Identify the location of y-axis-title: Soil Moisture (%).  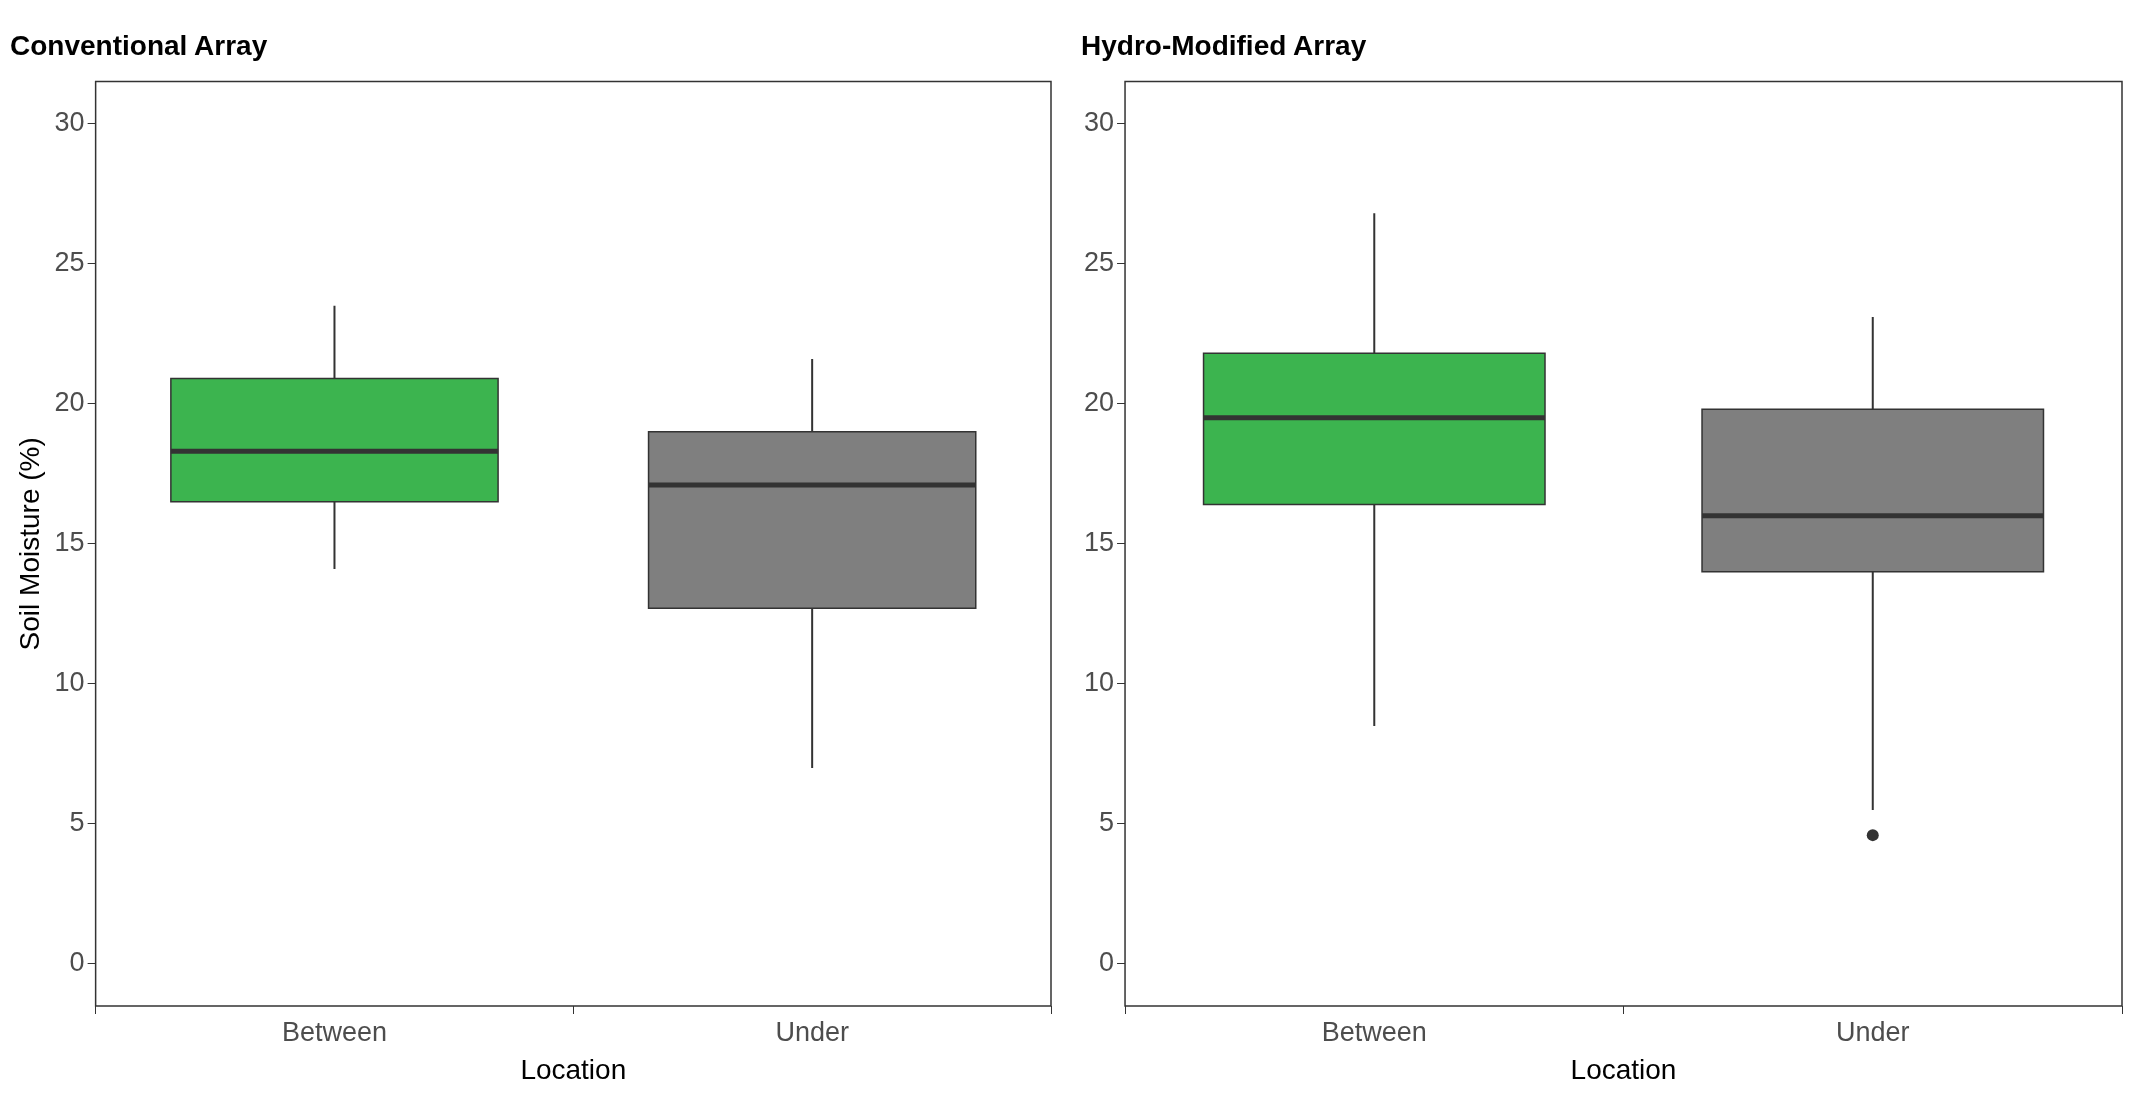
(29, 544).